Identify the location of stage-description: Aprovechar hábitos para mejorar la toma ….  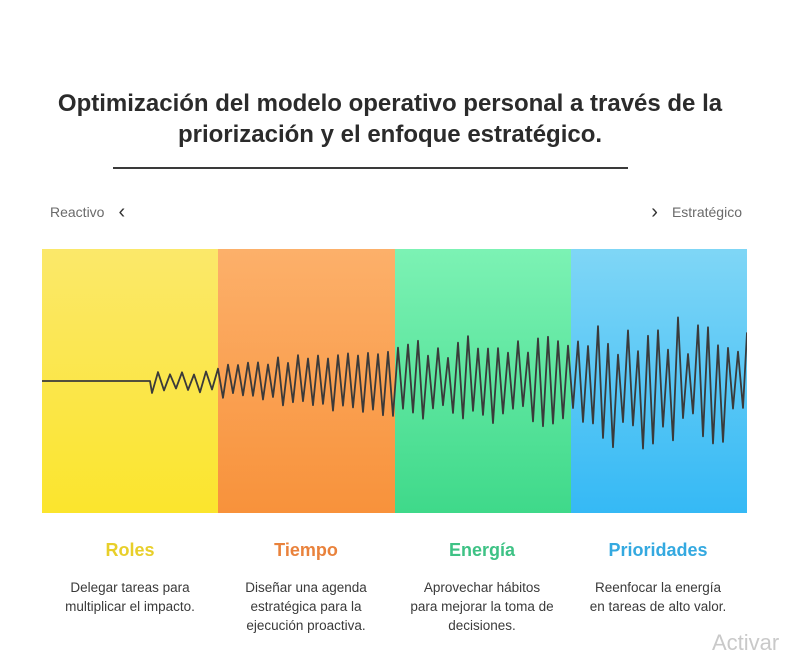
(482, 606).